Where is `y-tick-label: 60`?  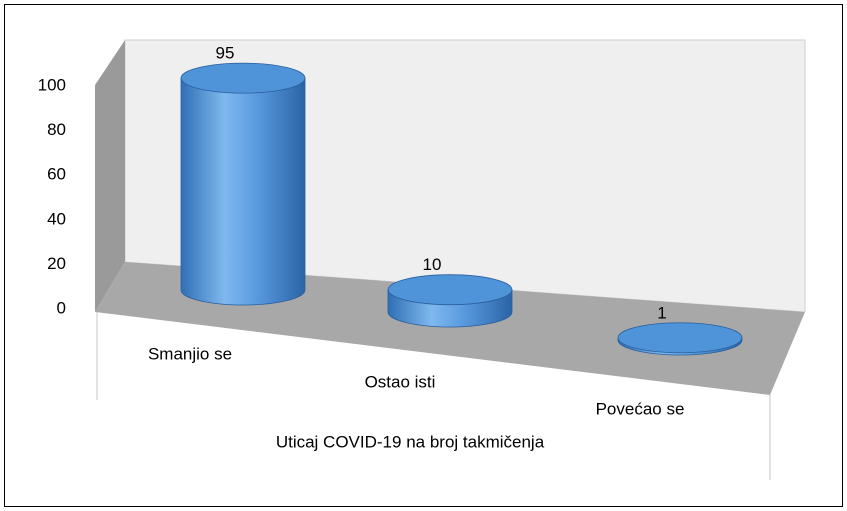 y-tick-label: 60 is located at coordinates (56, 174).